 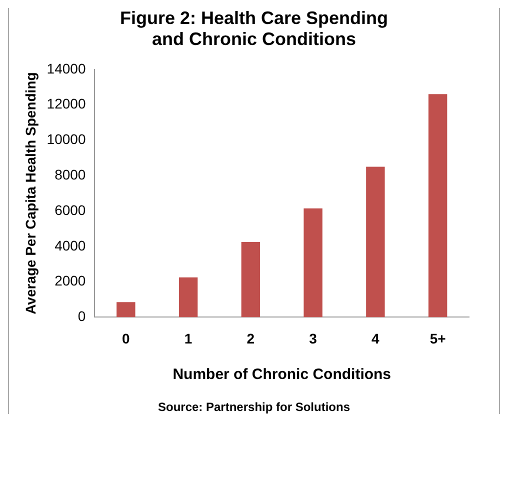 What do you see at coordinates (254, 29) in the screenshot?
I see `chart-title: Figure 2: Health Care Spending and Chronic Conditions` at bounding box center [254, 29].